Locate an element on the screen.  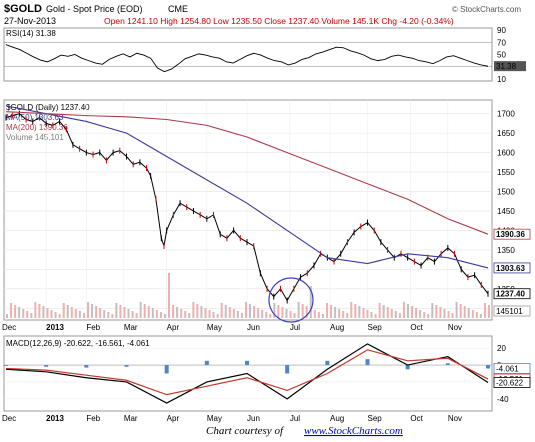
x-tick-label: Apr is located at coordinates (173, 327).